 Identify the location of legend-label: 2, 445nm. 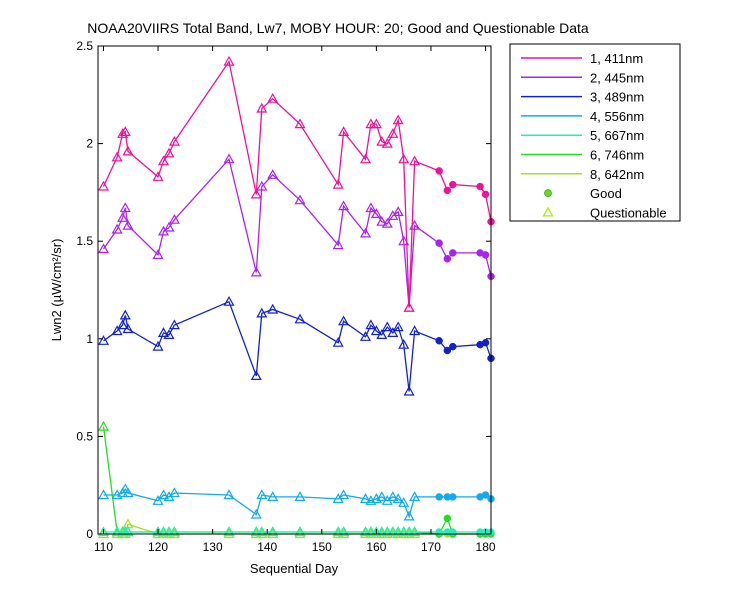
(617, 77).